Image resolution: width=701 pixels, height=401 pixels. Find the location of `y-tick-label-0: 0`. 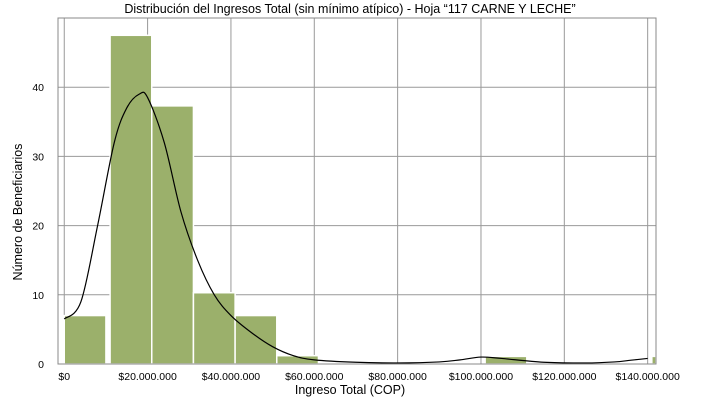

y-tick-label-0: 0 is located at coordinates (41, 365).